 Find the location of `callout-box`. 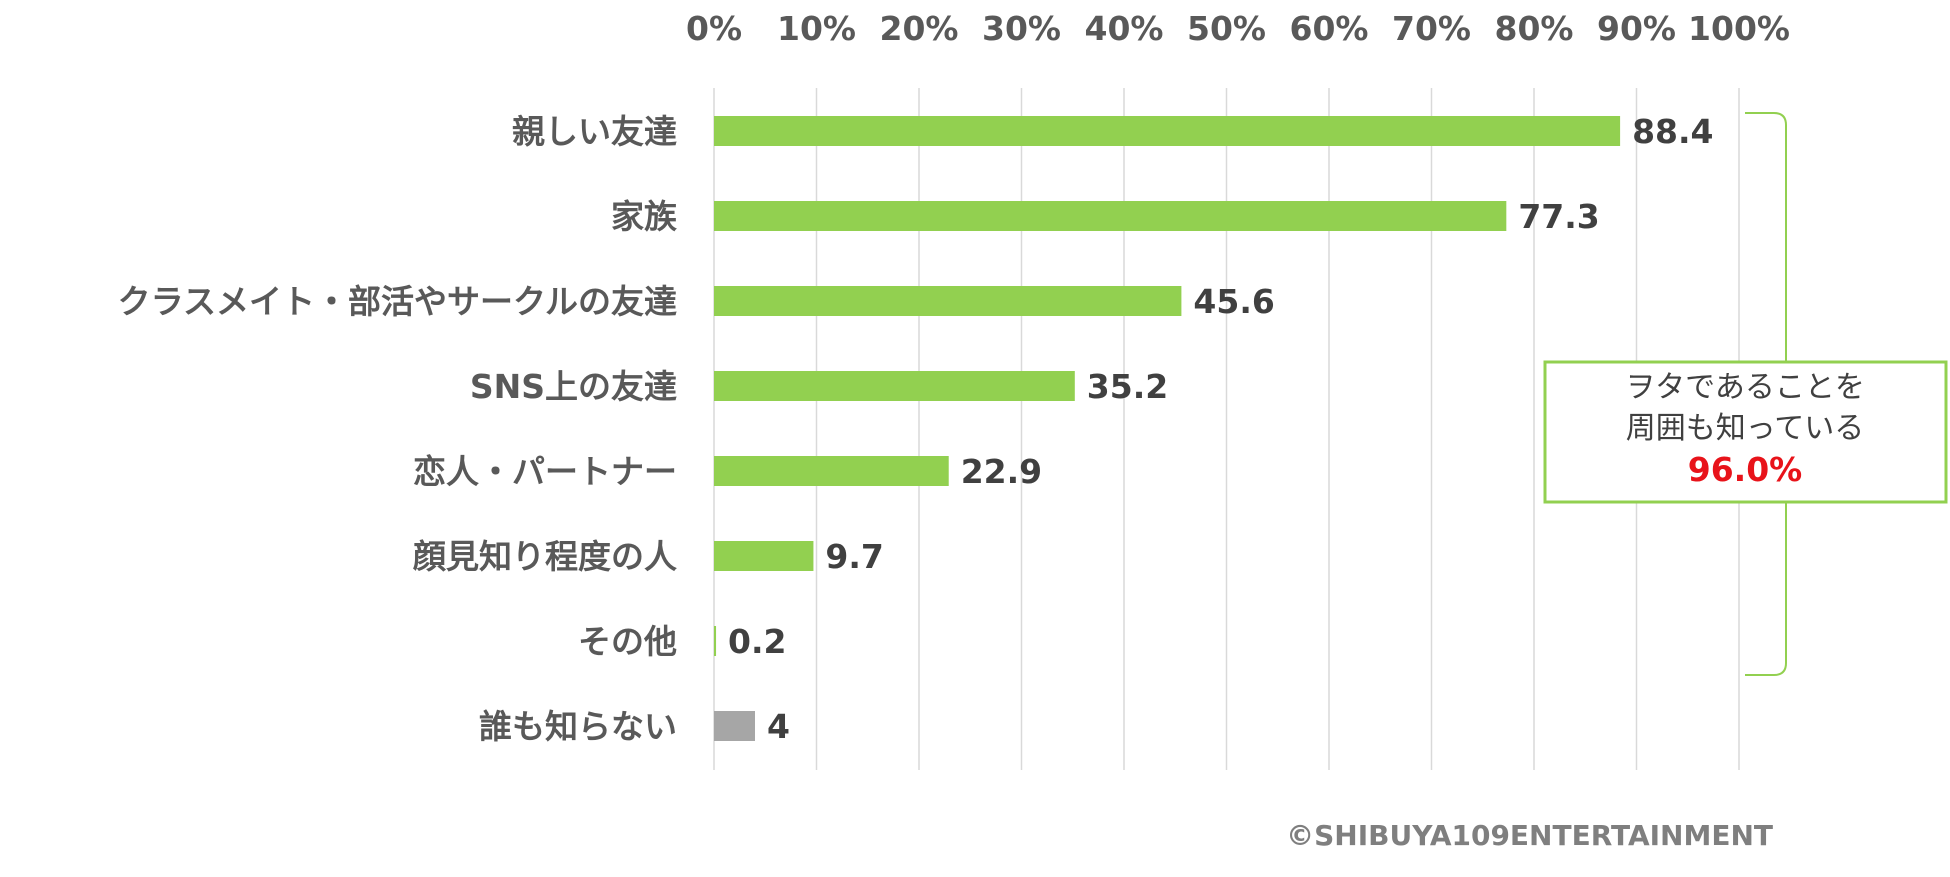

callout-box is located at coordinates (1745, 432).